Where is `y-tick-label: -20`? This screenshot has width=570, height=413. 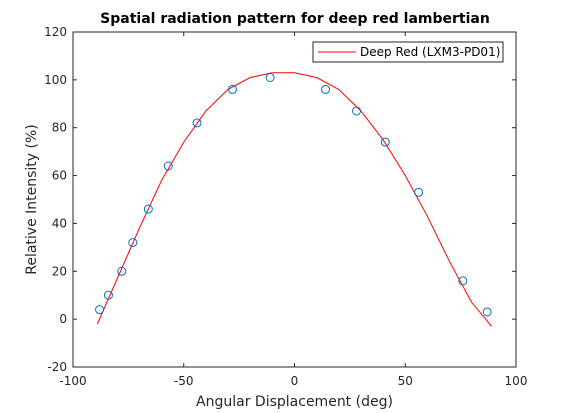 y-tick-label: -20 is located at coordinates (57, 367).